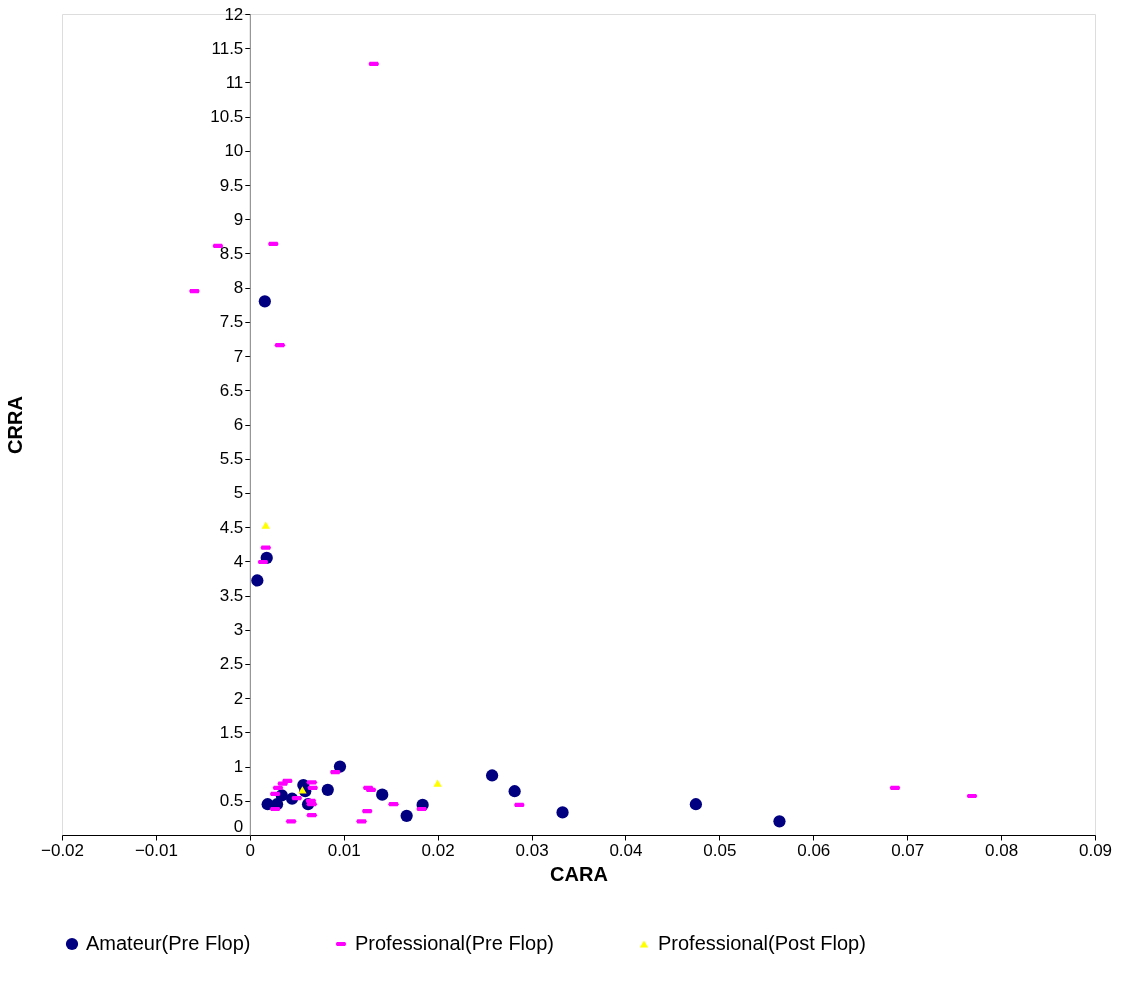 The width and height of the screenshot is (1139, 1005). What do you see at coordinates (62, 850) in the screenshot?
I see `x-tick-label: −0.02` at bounding box center [62, 850].